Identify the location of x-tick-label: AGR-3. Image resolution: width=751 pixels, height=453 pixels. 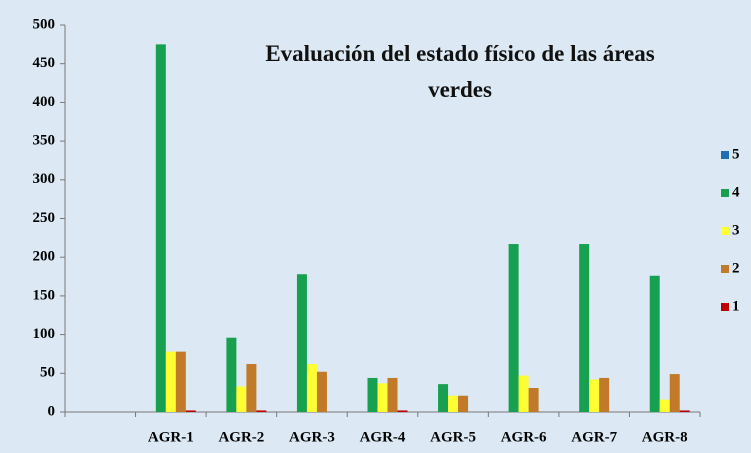
(312, 437).